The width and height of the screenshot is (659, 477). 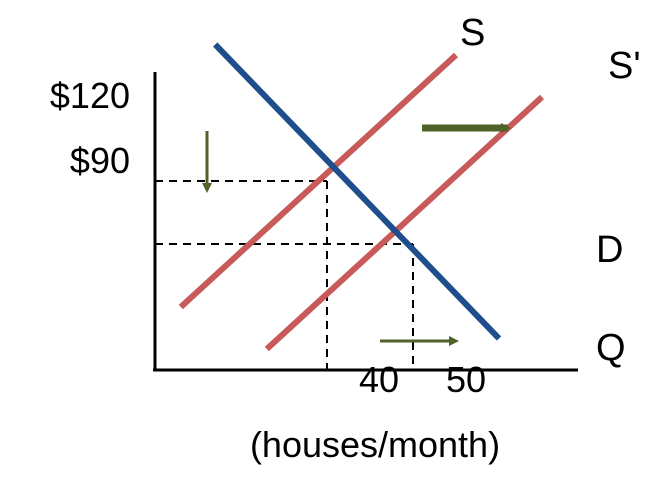 I want to click on curve-label-d: D, so click(x=609, y=250).